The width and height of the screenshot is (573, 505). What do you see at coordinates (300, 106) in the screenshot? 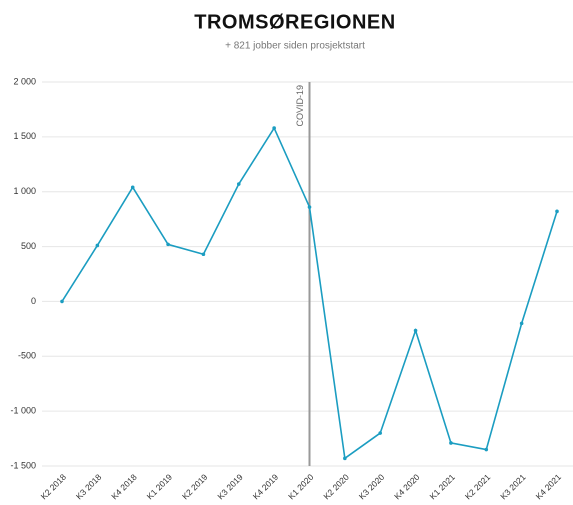
I see `annotation-label: COVID-19` at bounding box center [300, 106].